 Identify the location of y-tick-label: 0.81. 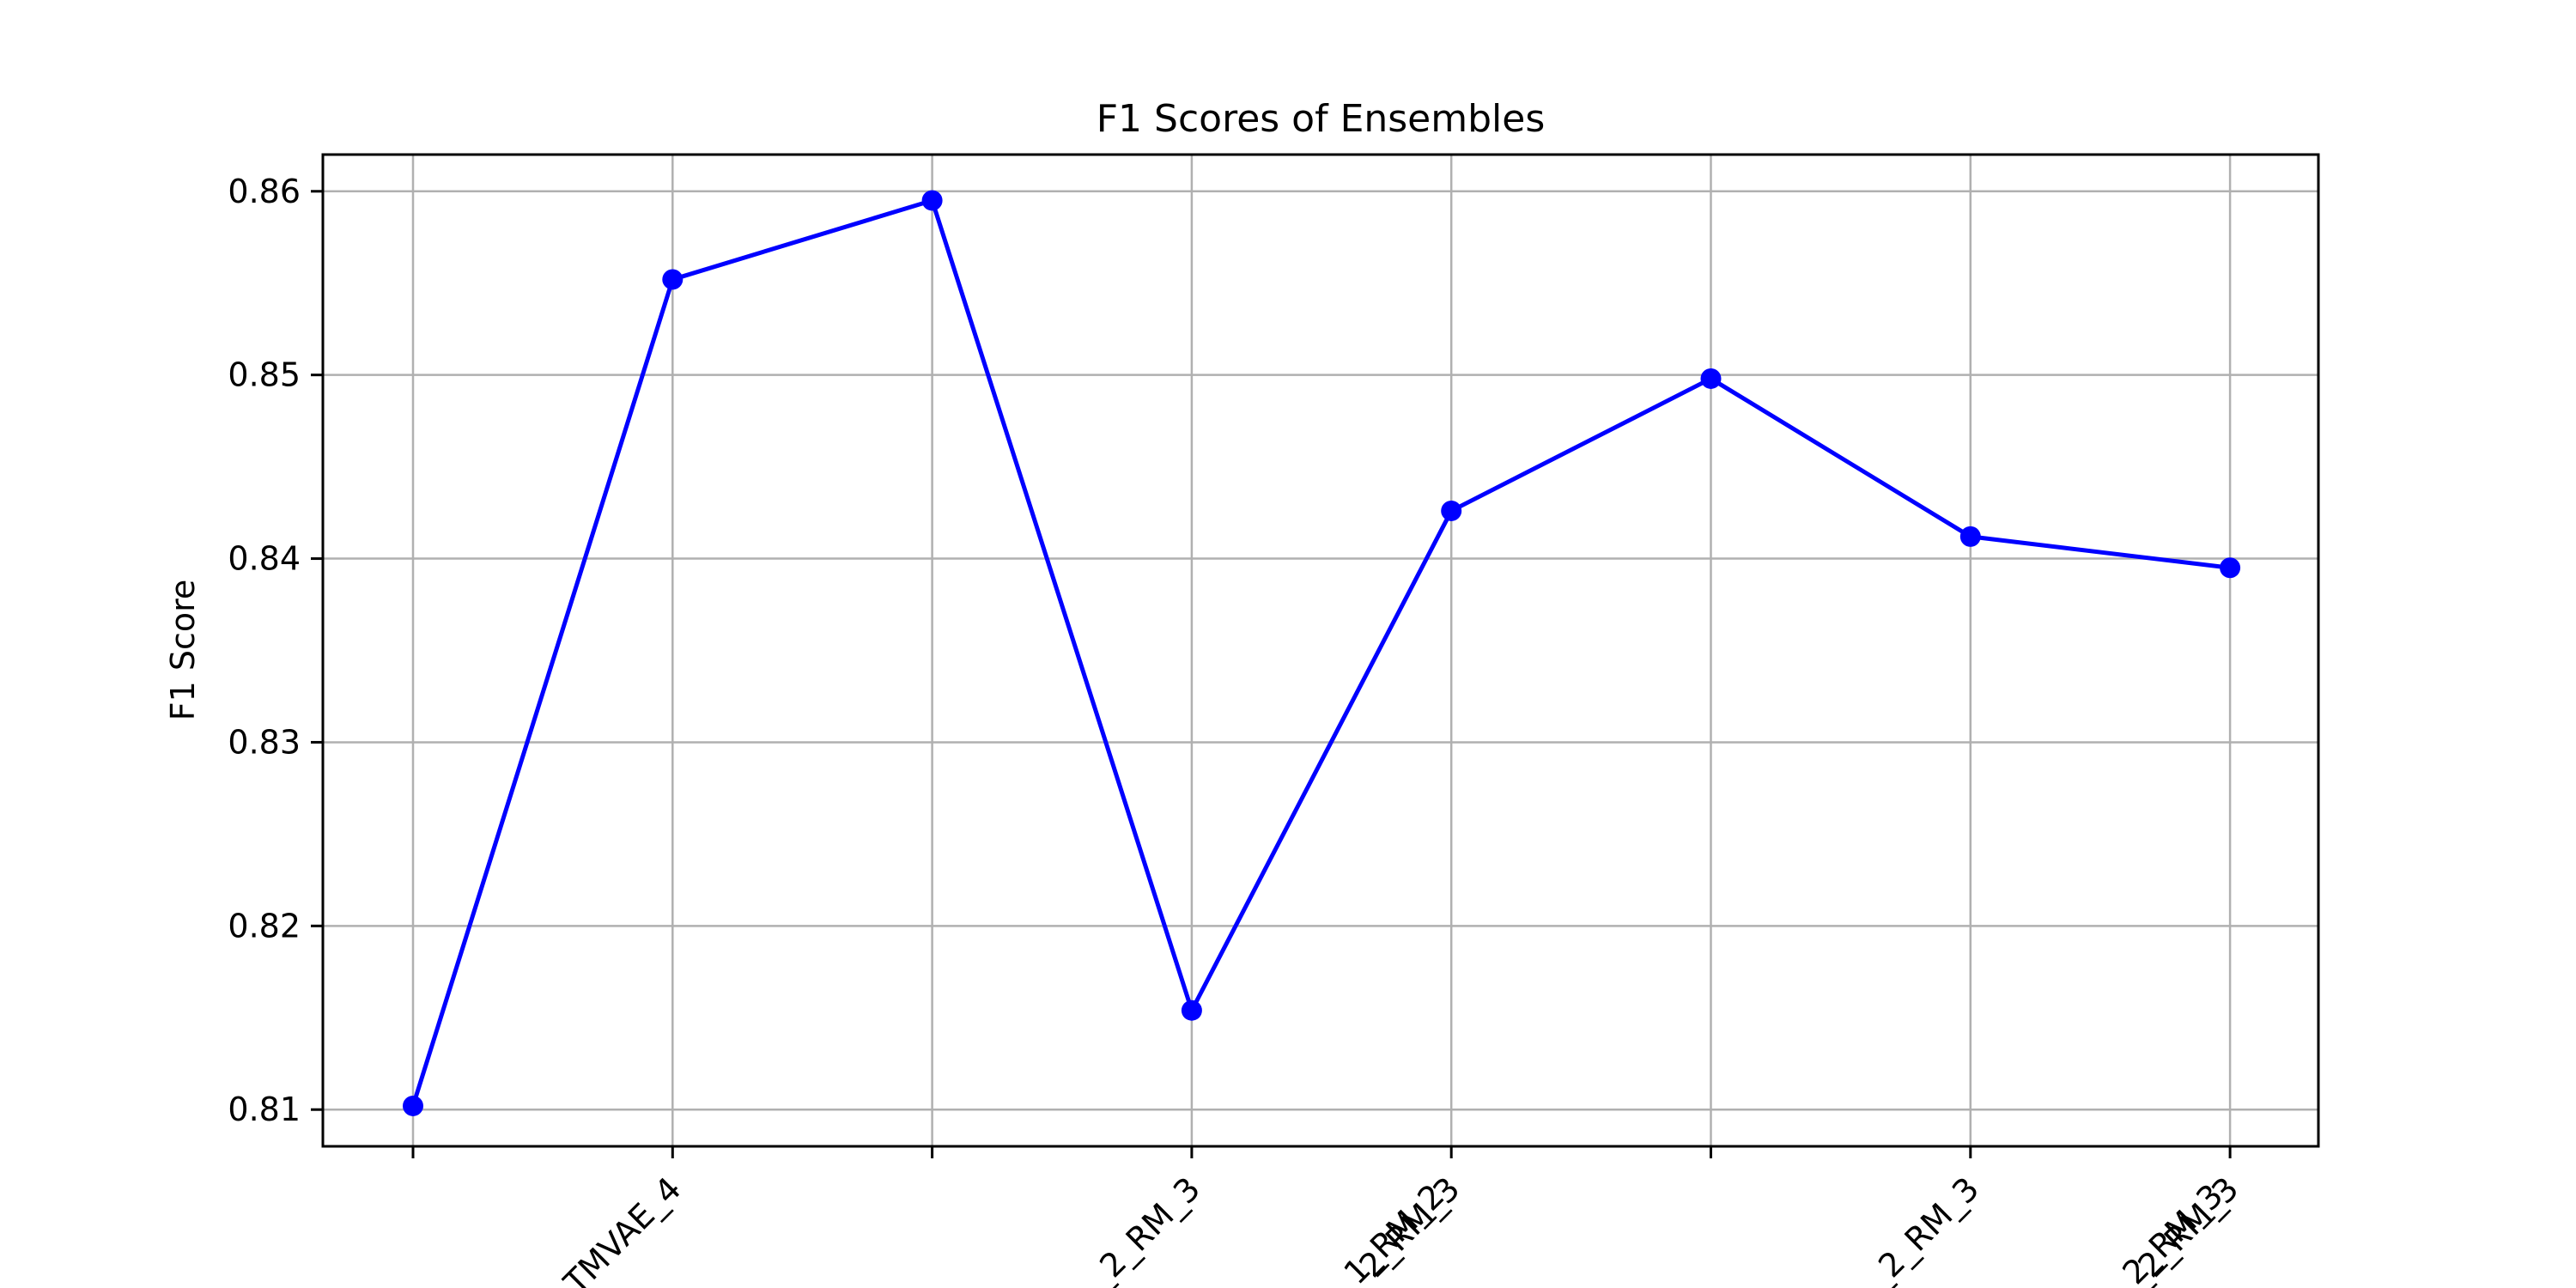
(264, 1109).